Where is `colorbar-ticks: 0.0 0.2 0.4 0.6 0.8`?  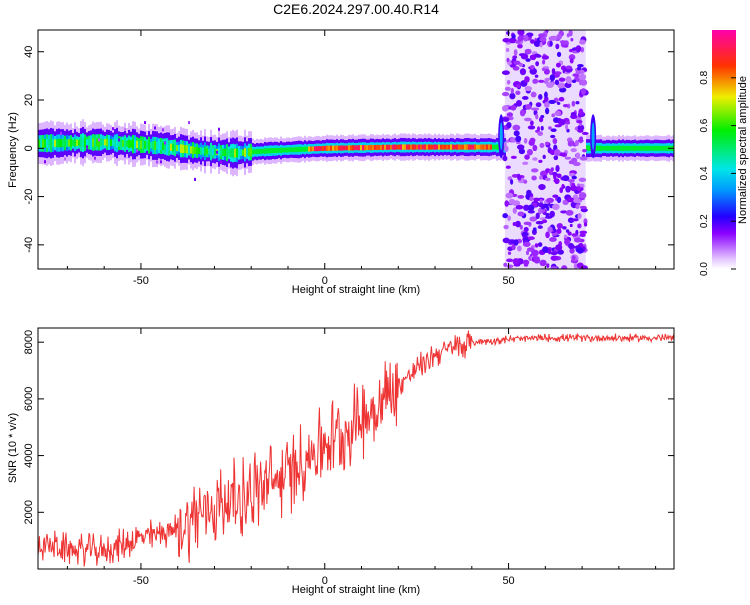 colorbar-ticks: 0.0 0.2 0.4 0.6 0.8 is located at coordinates (717, 173).